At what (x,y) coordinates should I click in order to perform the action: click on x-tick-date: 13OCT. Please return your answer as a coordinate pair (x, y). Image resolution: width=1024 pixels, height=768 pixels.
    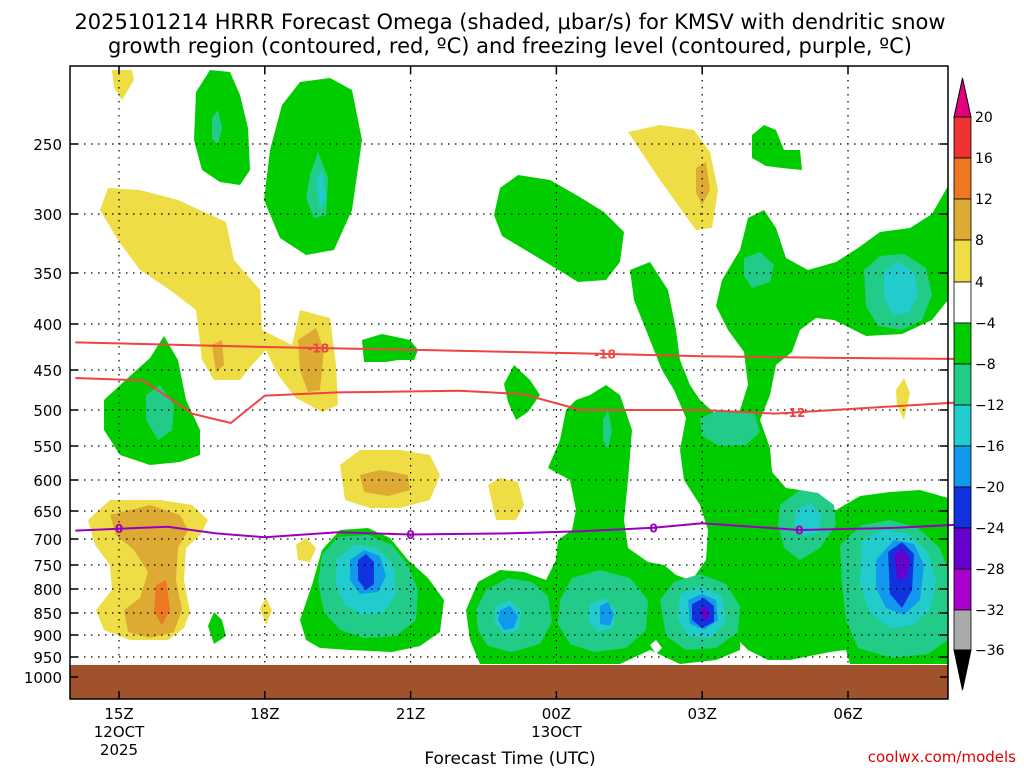
    Looking at the image, I should click on (556, 732).